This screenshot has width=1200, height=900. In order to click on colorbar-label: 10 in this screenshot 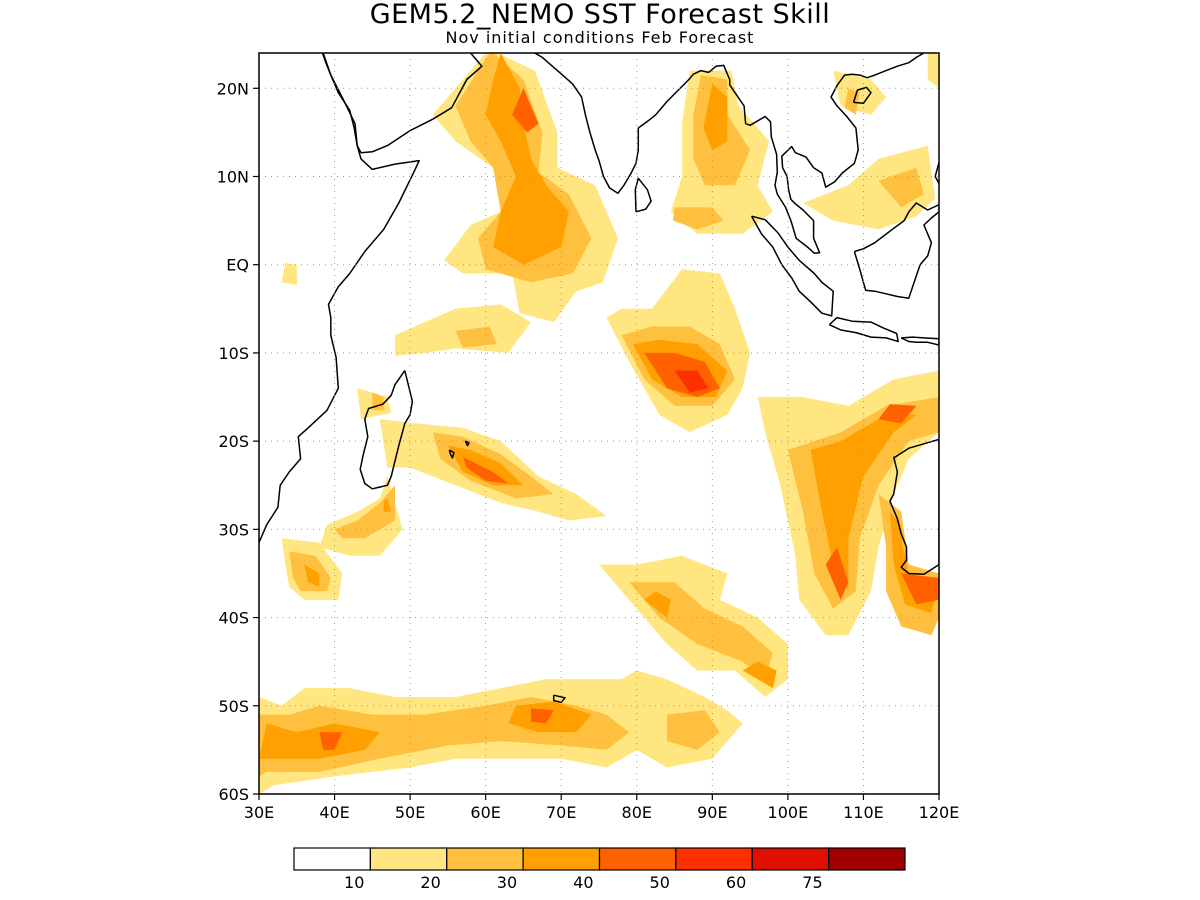, I will do `click(354, 882)`.